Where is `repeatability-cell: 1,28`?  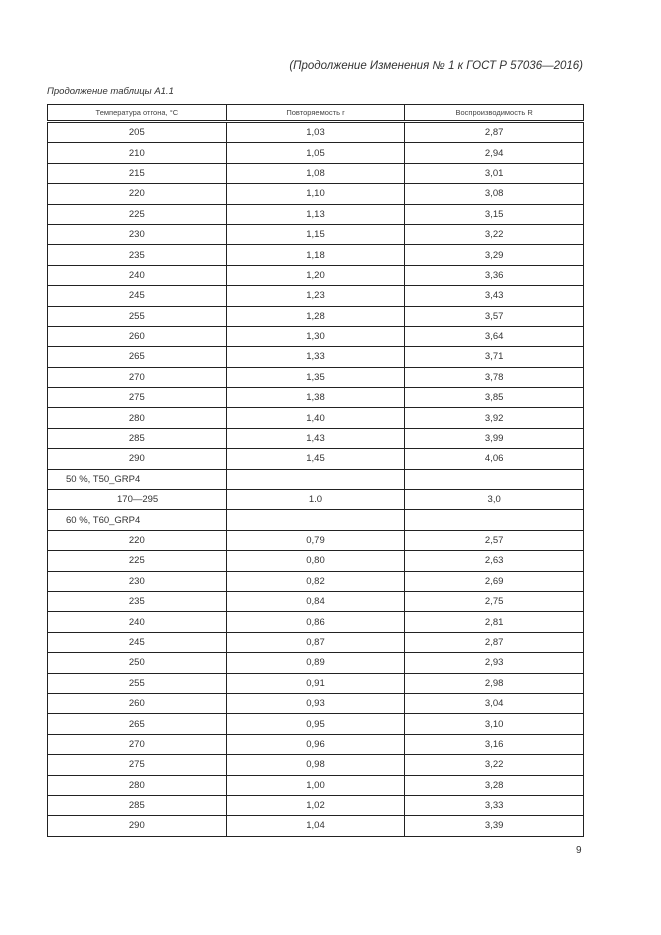
repeatability-cell: 1,28 is located at coordinates (315, 316).